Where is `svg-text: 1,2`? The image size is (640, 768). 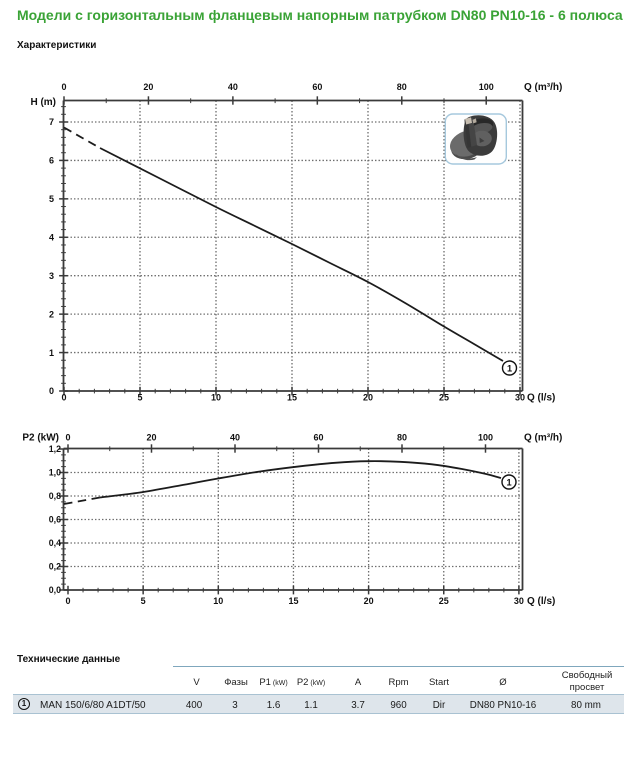 svg-text: 1,2 is located at coordinates (55, 449).